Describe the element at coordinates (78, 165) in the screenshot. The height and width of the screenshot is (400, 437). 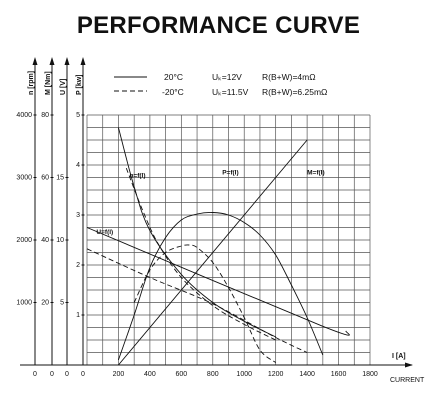
I see `y-tick-label: 4` at that location.